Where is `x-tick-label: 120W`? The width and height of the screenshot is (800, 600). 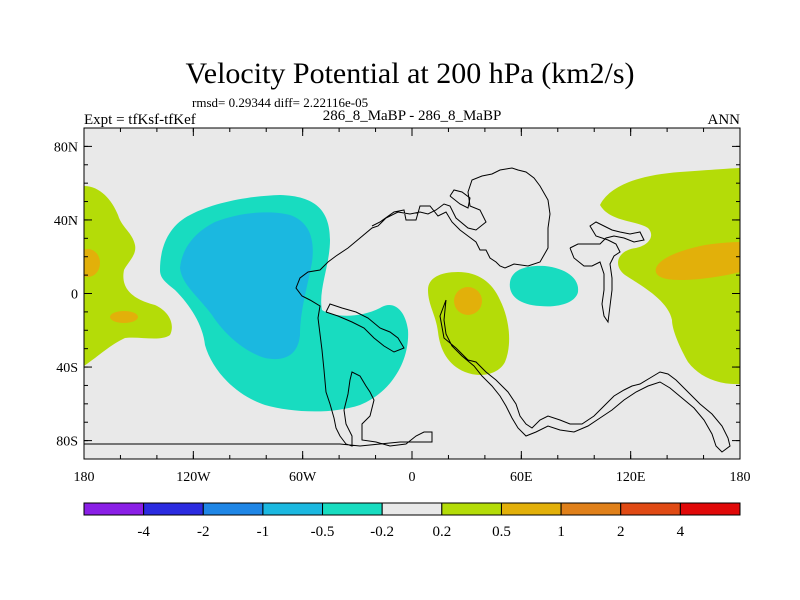 x-tick-label: 120W is located at coordinates (193, 477).